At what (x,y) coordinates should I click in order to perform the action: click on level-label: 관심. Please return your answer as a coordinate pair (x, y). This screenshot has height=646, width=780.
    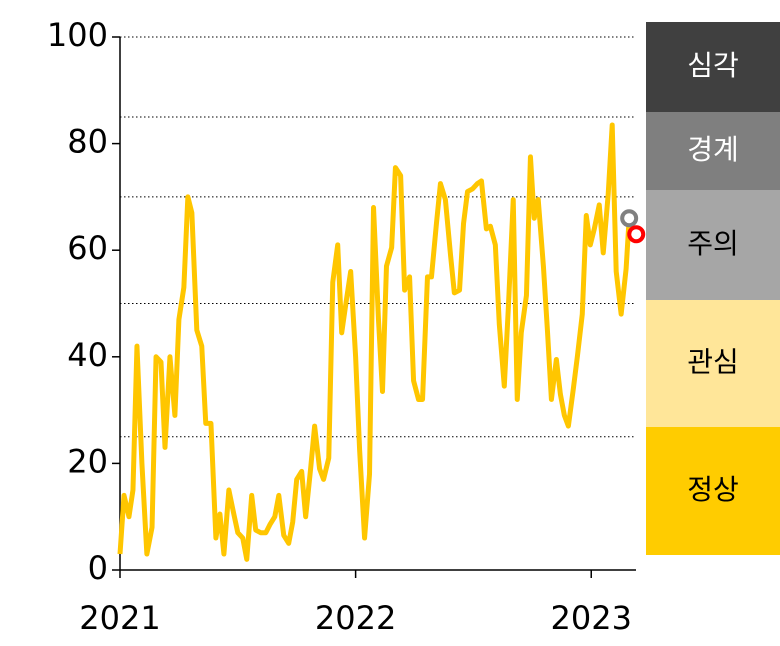
    Looking at the image, I should click on (713, 362).